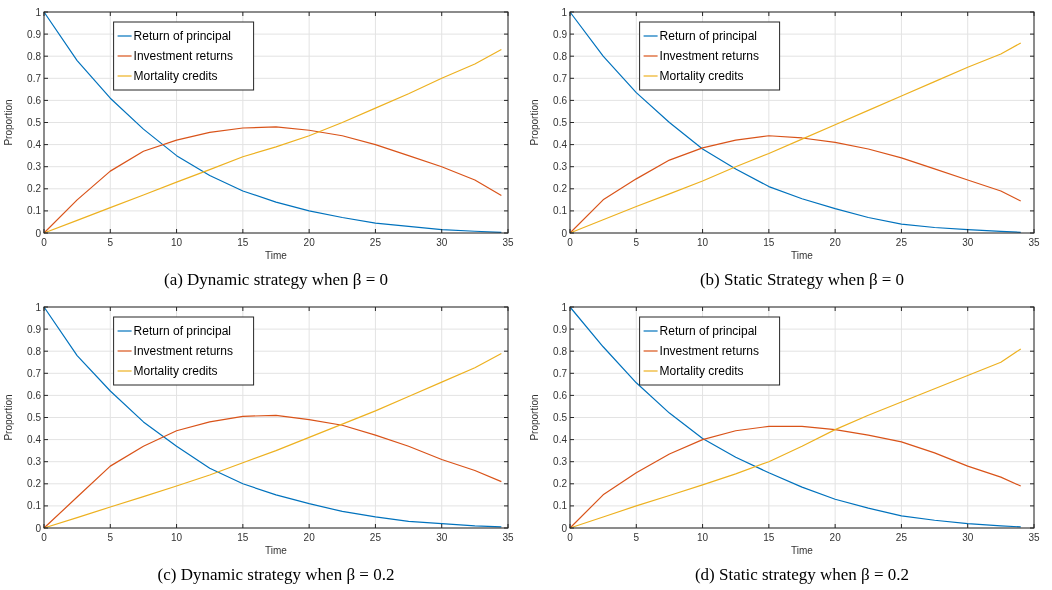 This screenshot has width=1052, height=590. I want to click on text: (b) Static Strategy when β = 0, so click(802, 279).